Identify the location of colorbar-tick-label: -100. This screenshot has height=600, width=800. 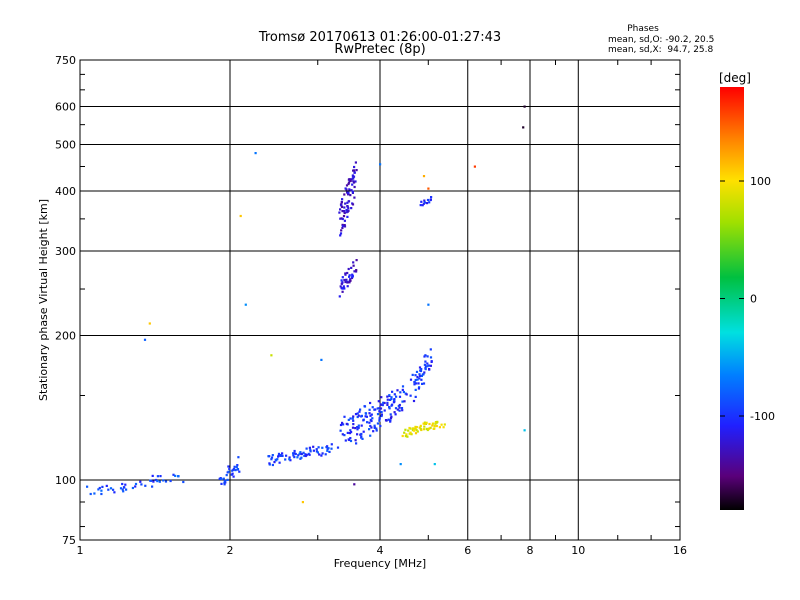
(762, 416).